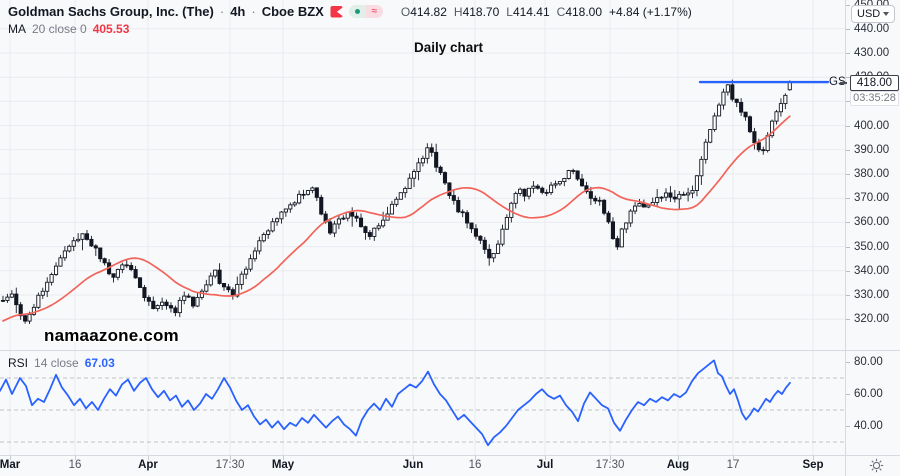 This screenshot has height=476, width=900. I want to click on resistance-line-label: GS, so click(837, 82).